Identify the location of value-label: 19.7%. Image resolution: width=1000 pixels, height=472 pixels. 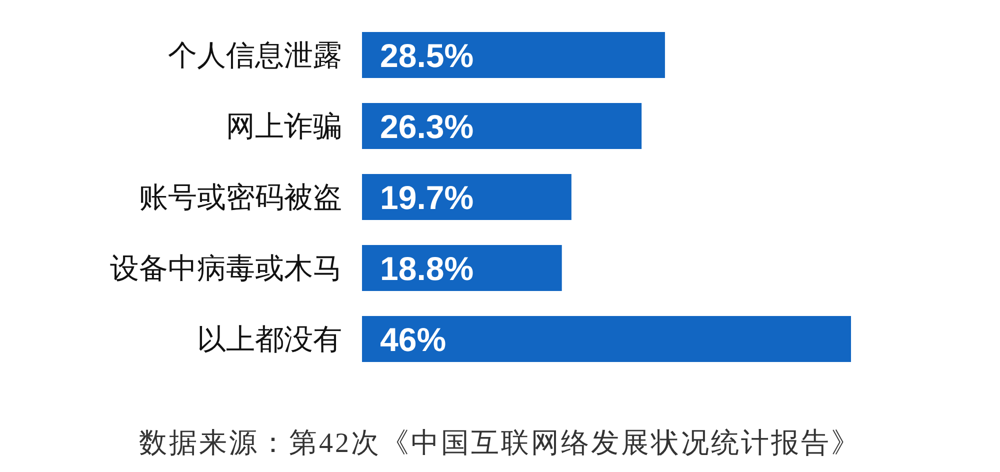
(427, 197).